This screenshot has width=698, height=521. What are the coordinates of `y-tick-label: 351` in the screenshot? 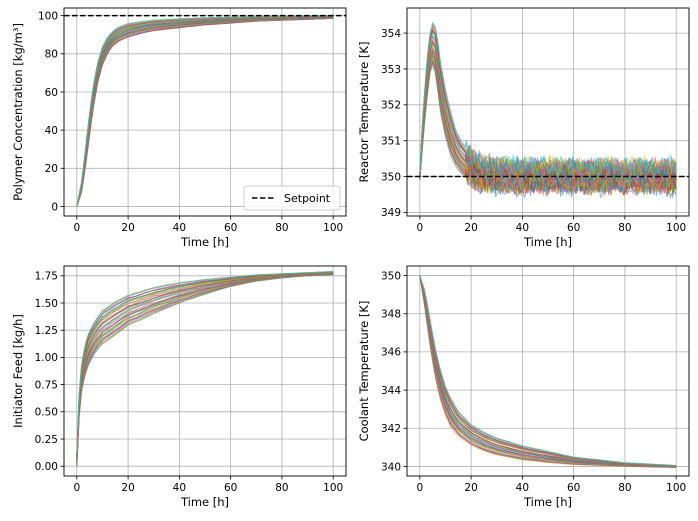 It's located at (391, 141).